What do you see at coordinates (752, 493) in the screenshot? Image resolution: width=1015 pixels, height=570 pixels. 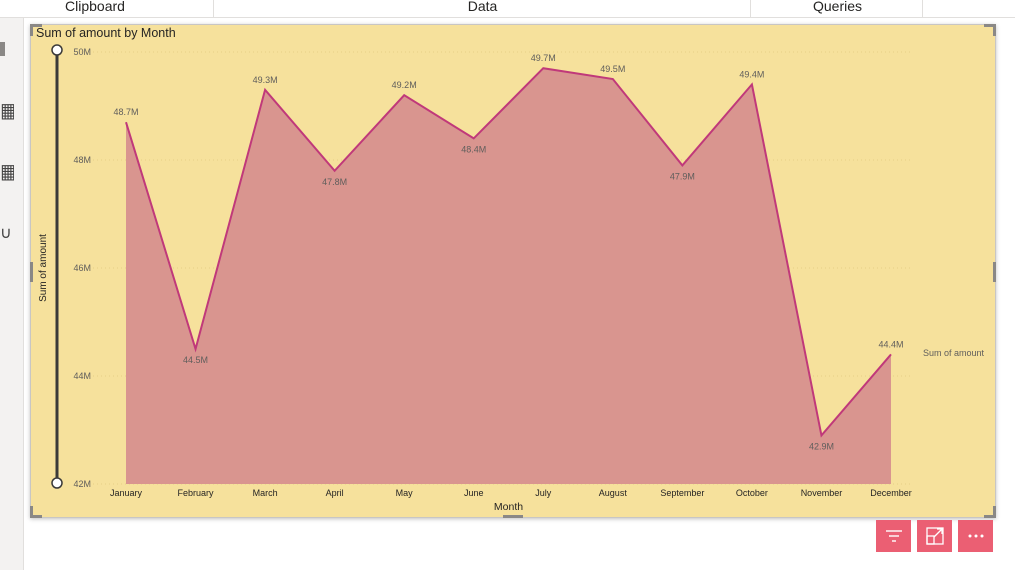 I see `x-tick-label: October` at bounding box center [752, 493].